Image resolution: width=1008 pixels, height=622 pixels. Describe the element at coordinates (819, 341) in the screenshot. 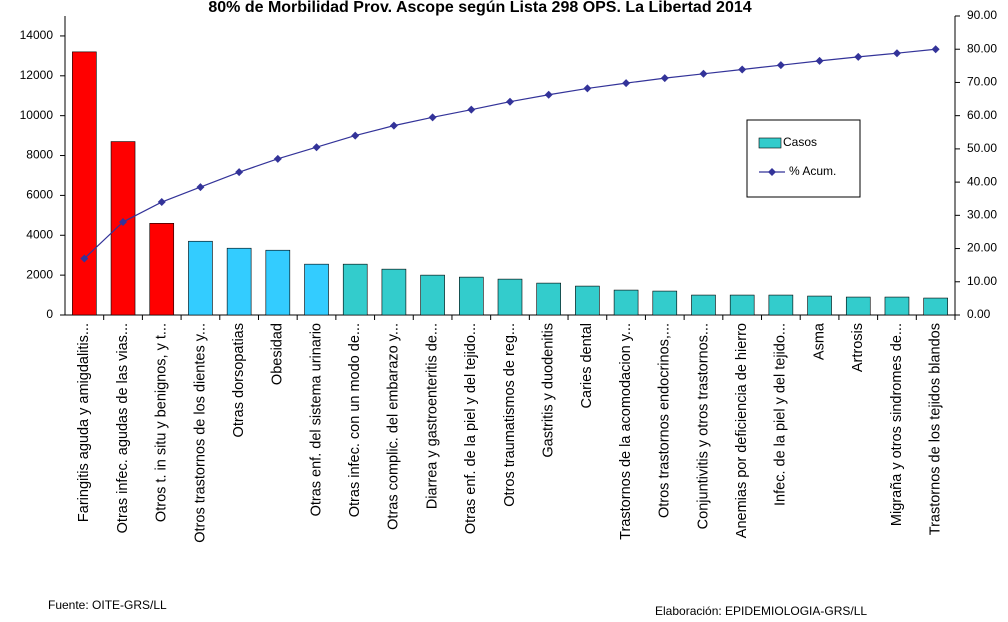

I see `x-tick-label: Asma` at that location.